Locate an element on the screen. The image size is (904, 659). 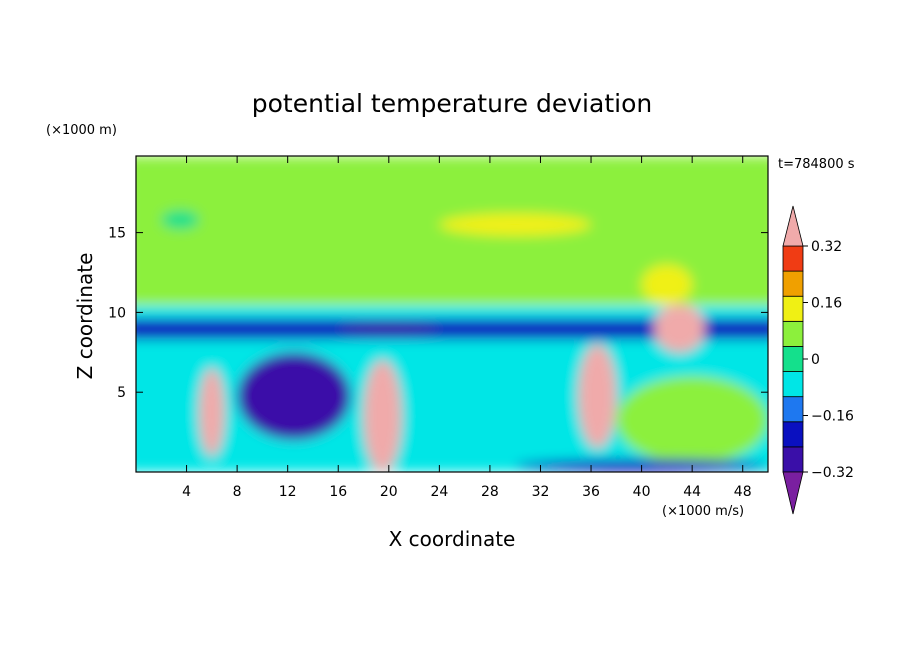
x-tick-label: 28 is located at coordinates (490, 492).